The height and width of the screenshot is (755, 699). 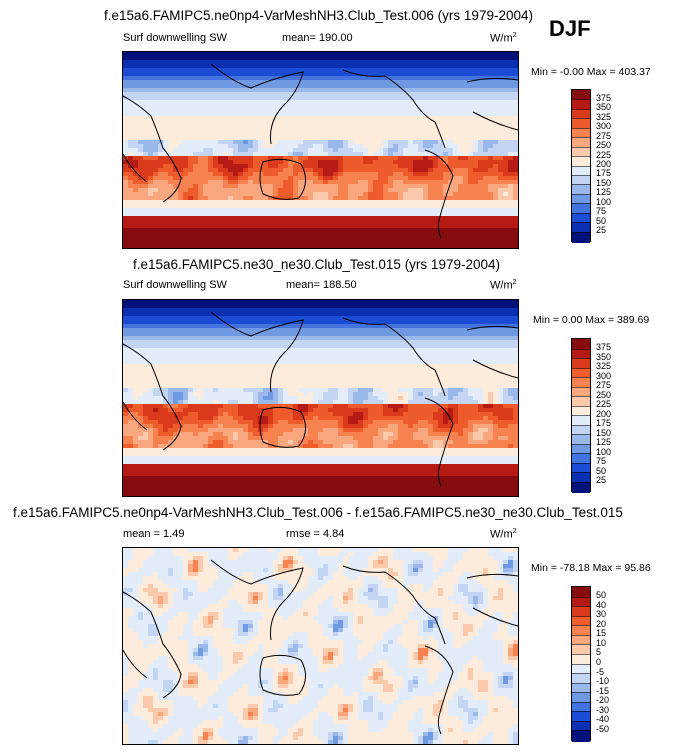 I want to click on panel-3-units: W/m2, so click(x=503, y=534).